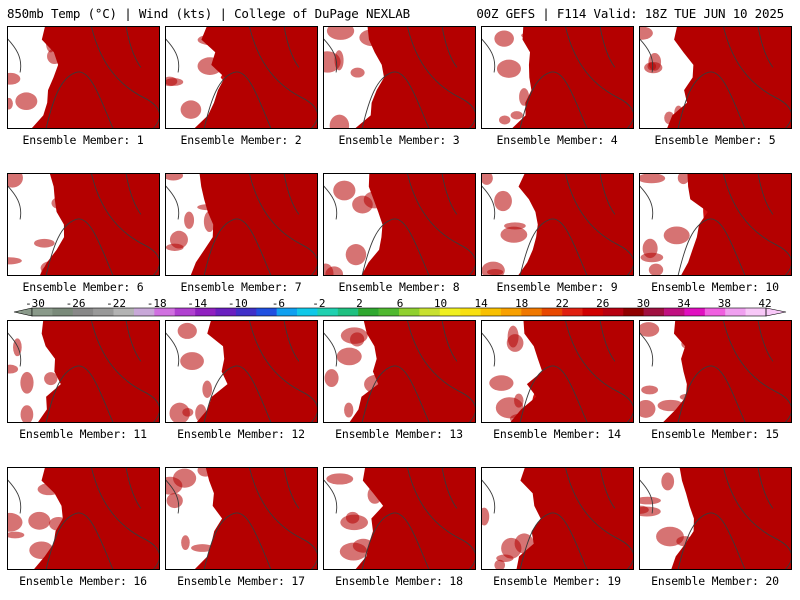 This screenshot has height=600, width=800. What do you see at coordinates (643, 303) in the screenshot?
I see `colorbar-tick-label: 30` at bounding box center [643, 303].